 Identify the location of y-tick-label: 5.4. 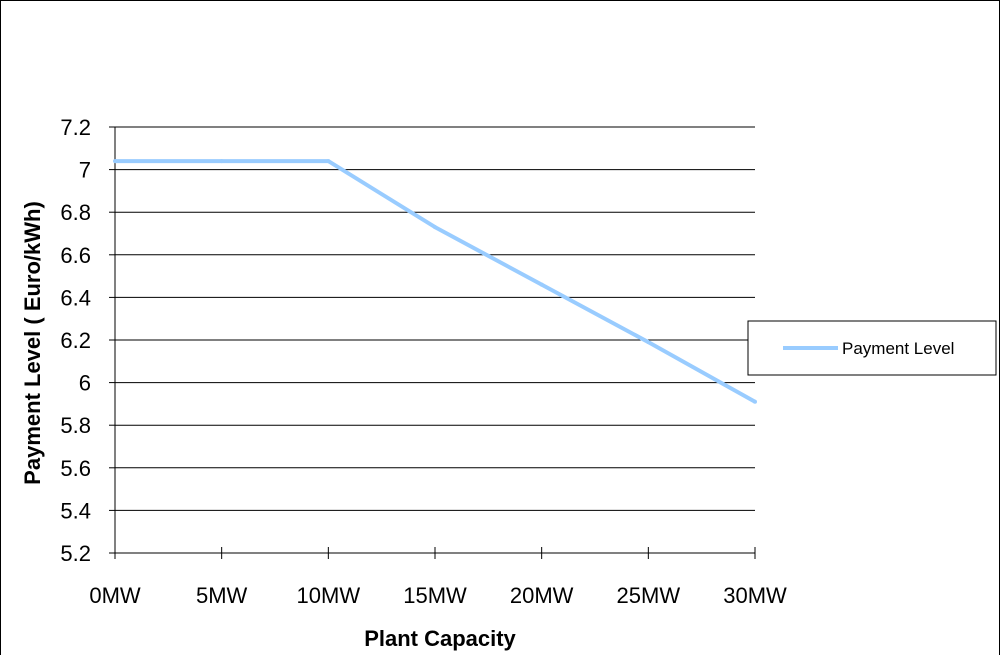
(75, 510).